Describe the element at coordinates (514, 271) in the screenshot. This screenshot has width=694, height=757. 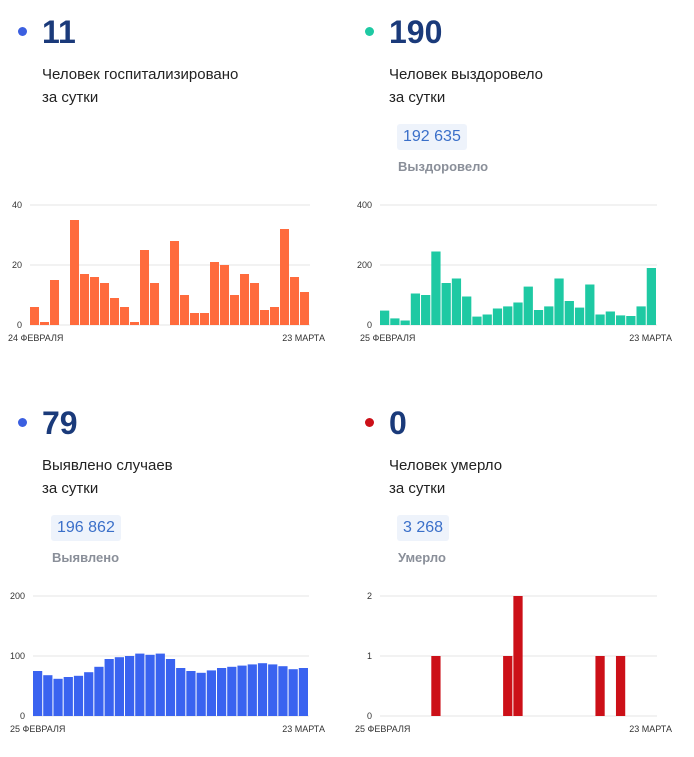
I see `bar-chart-recovered: 0 200 400 25 ФЕВРАЛЯ 23 МАРТА` at that location.